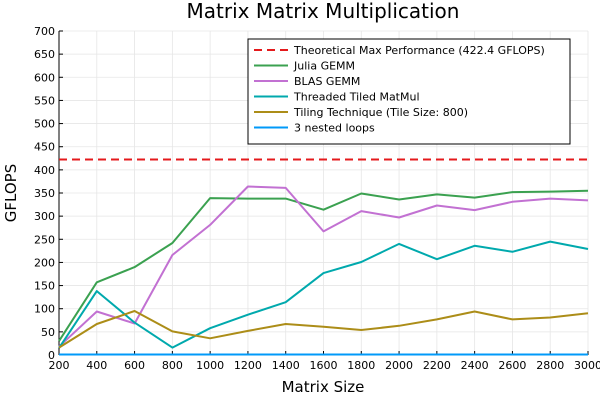 This screenshot has height=400, width=600. What do you see at coordinates (475, 365) in the screenshot?
I see `x-tick-label: 2400` at bounding box center [475, 365].